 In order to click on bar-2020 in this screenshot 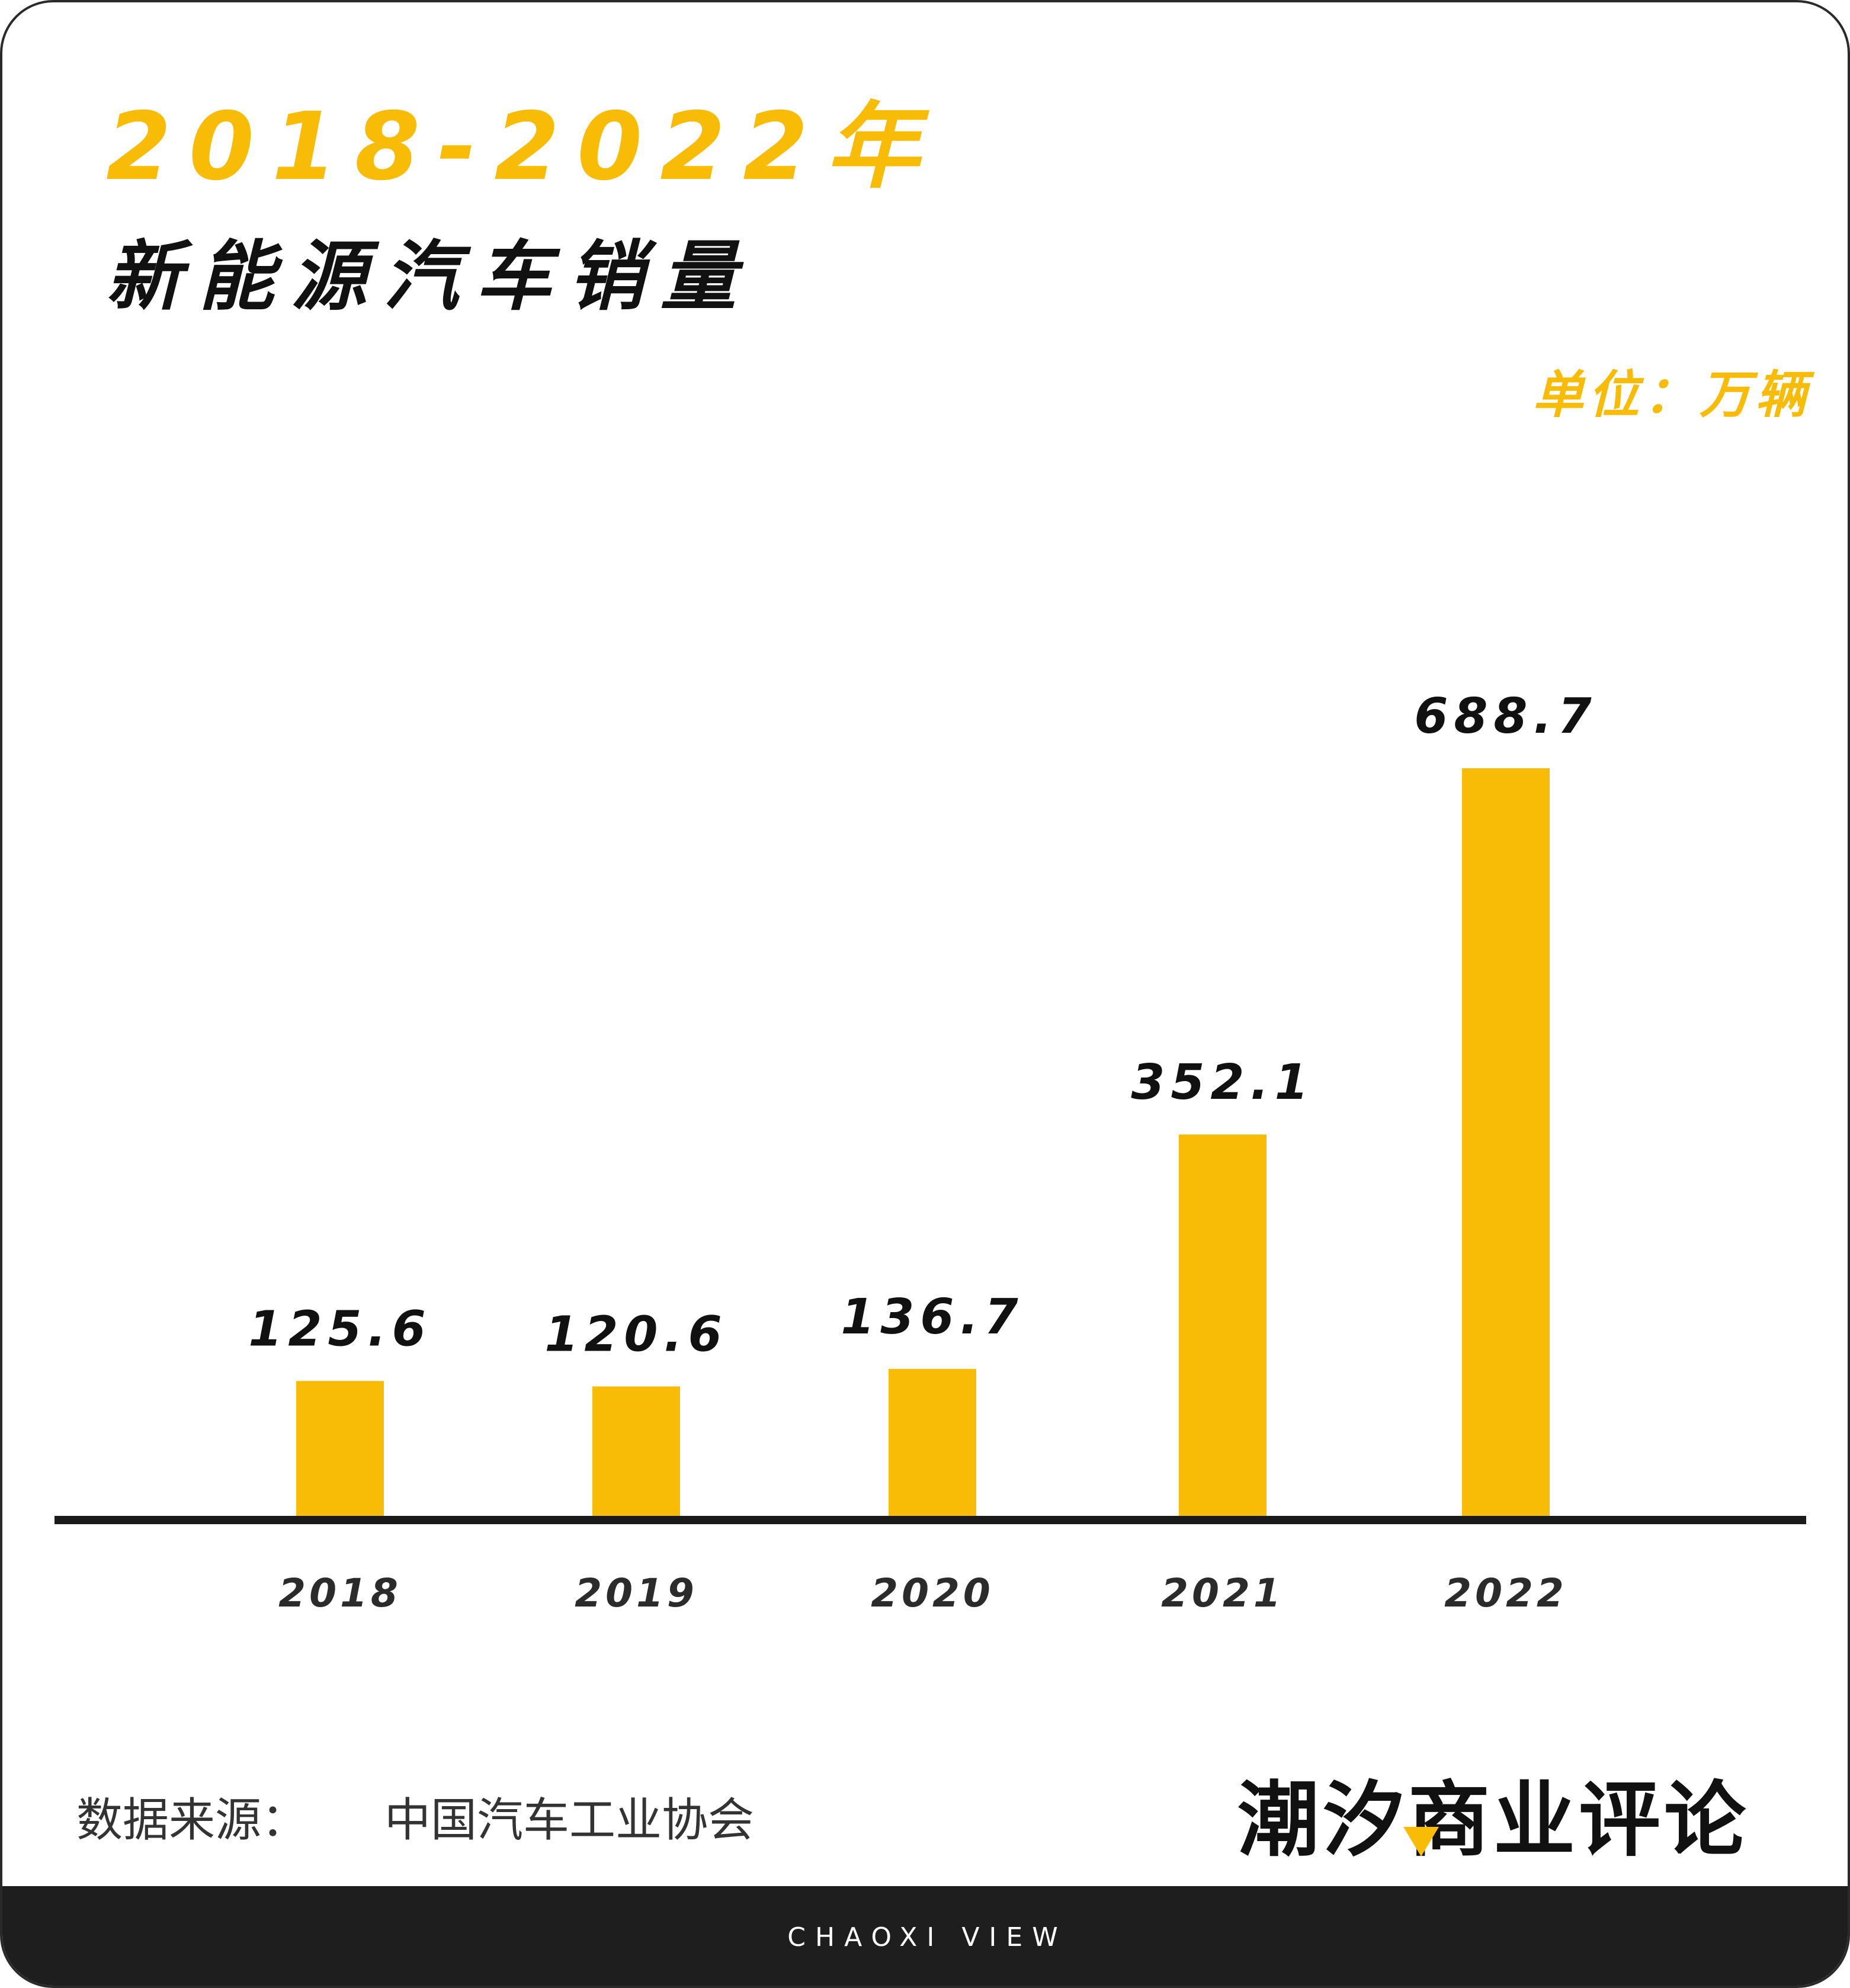, I will do `click(933, 1443)`.